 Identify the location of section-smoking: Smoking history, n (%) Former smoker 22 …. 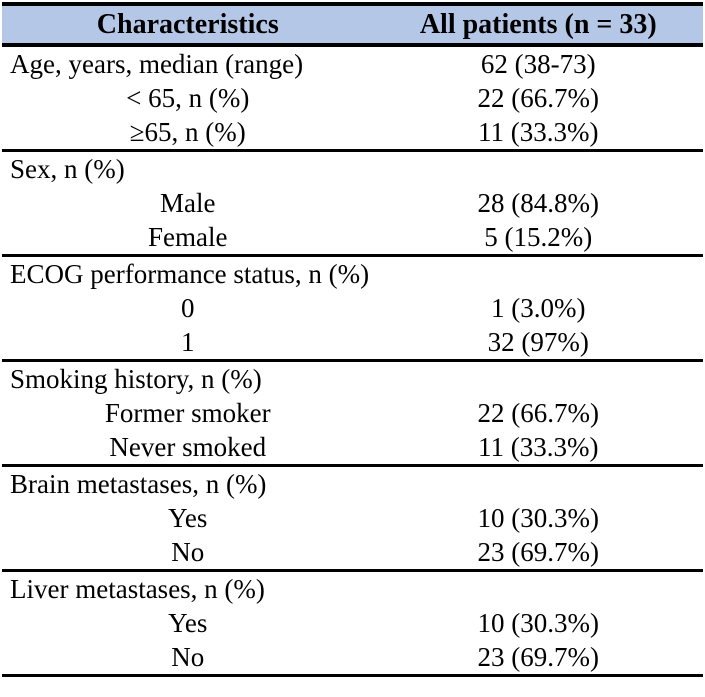
(352, 414).